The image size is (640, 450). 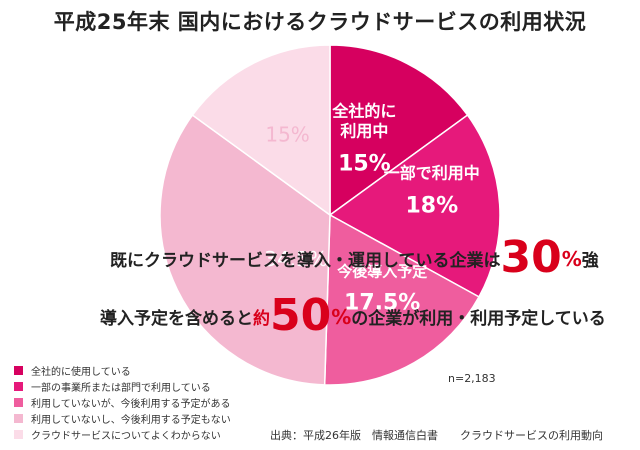 I want to click on headline-message-2: 導入予定を含めると約50%の企業が利用・利用予定している, so click(x=353, y=315).